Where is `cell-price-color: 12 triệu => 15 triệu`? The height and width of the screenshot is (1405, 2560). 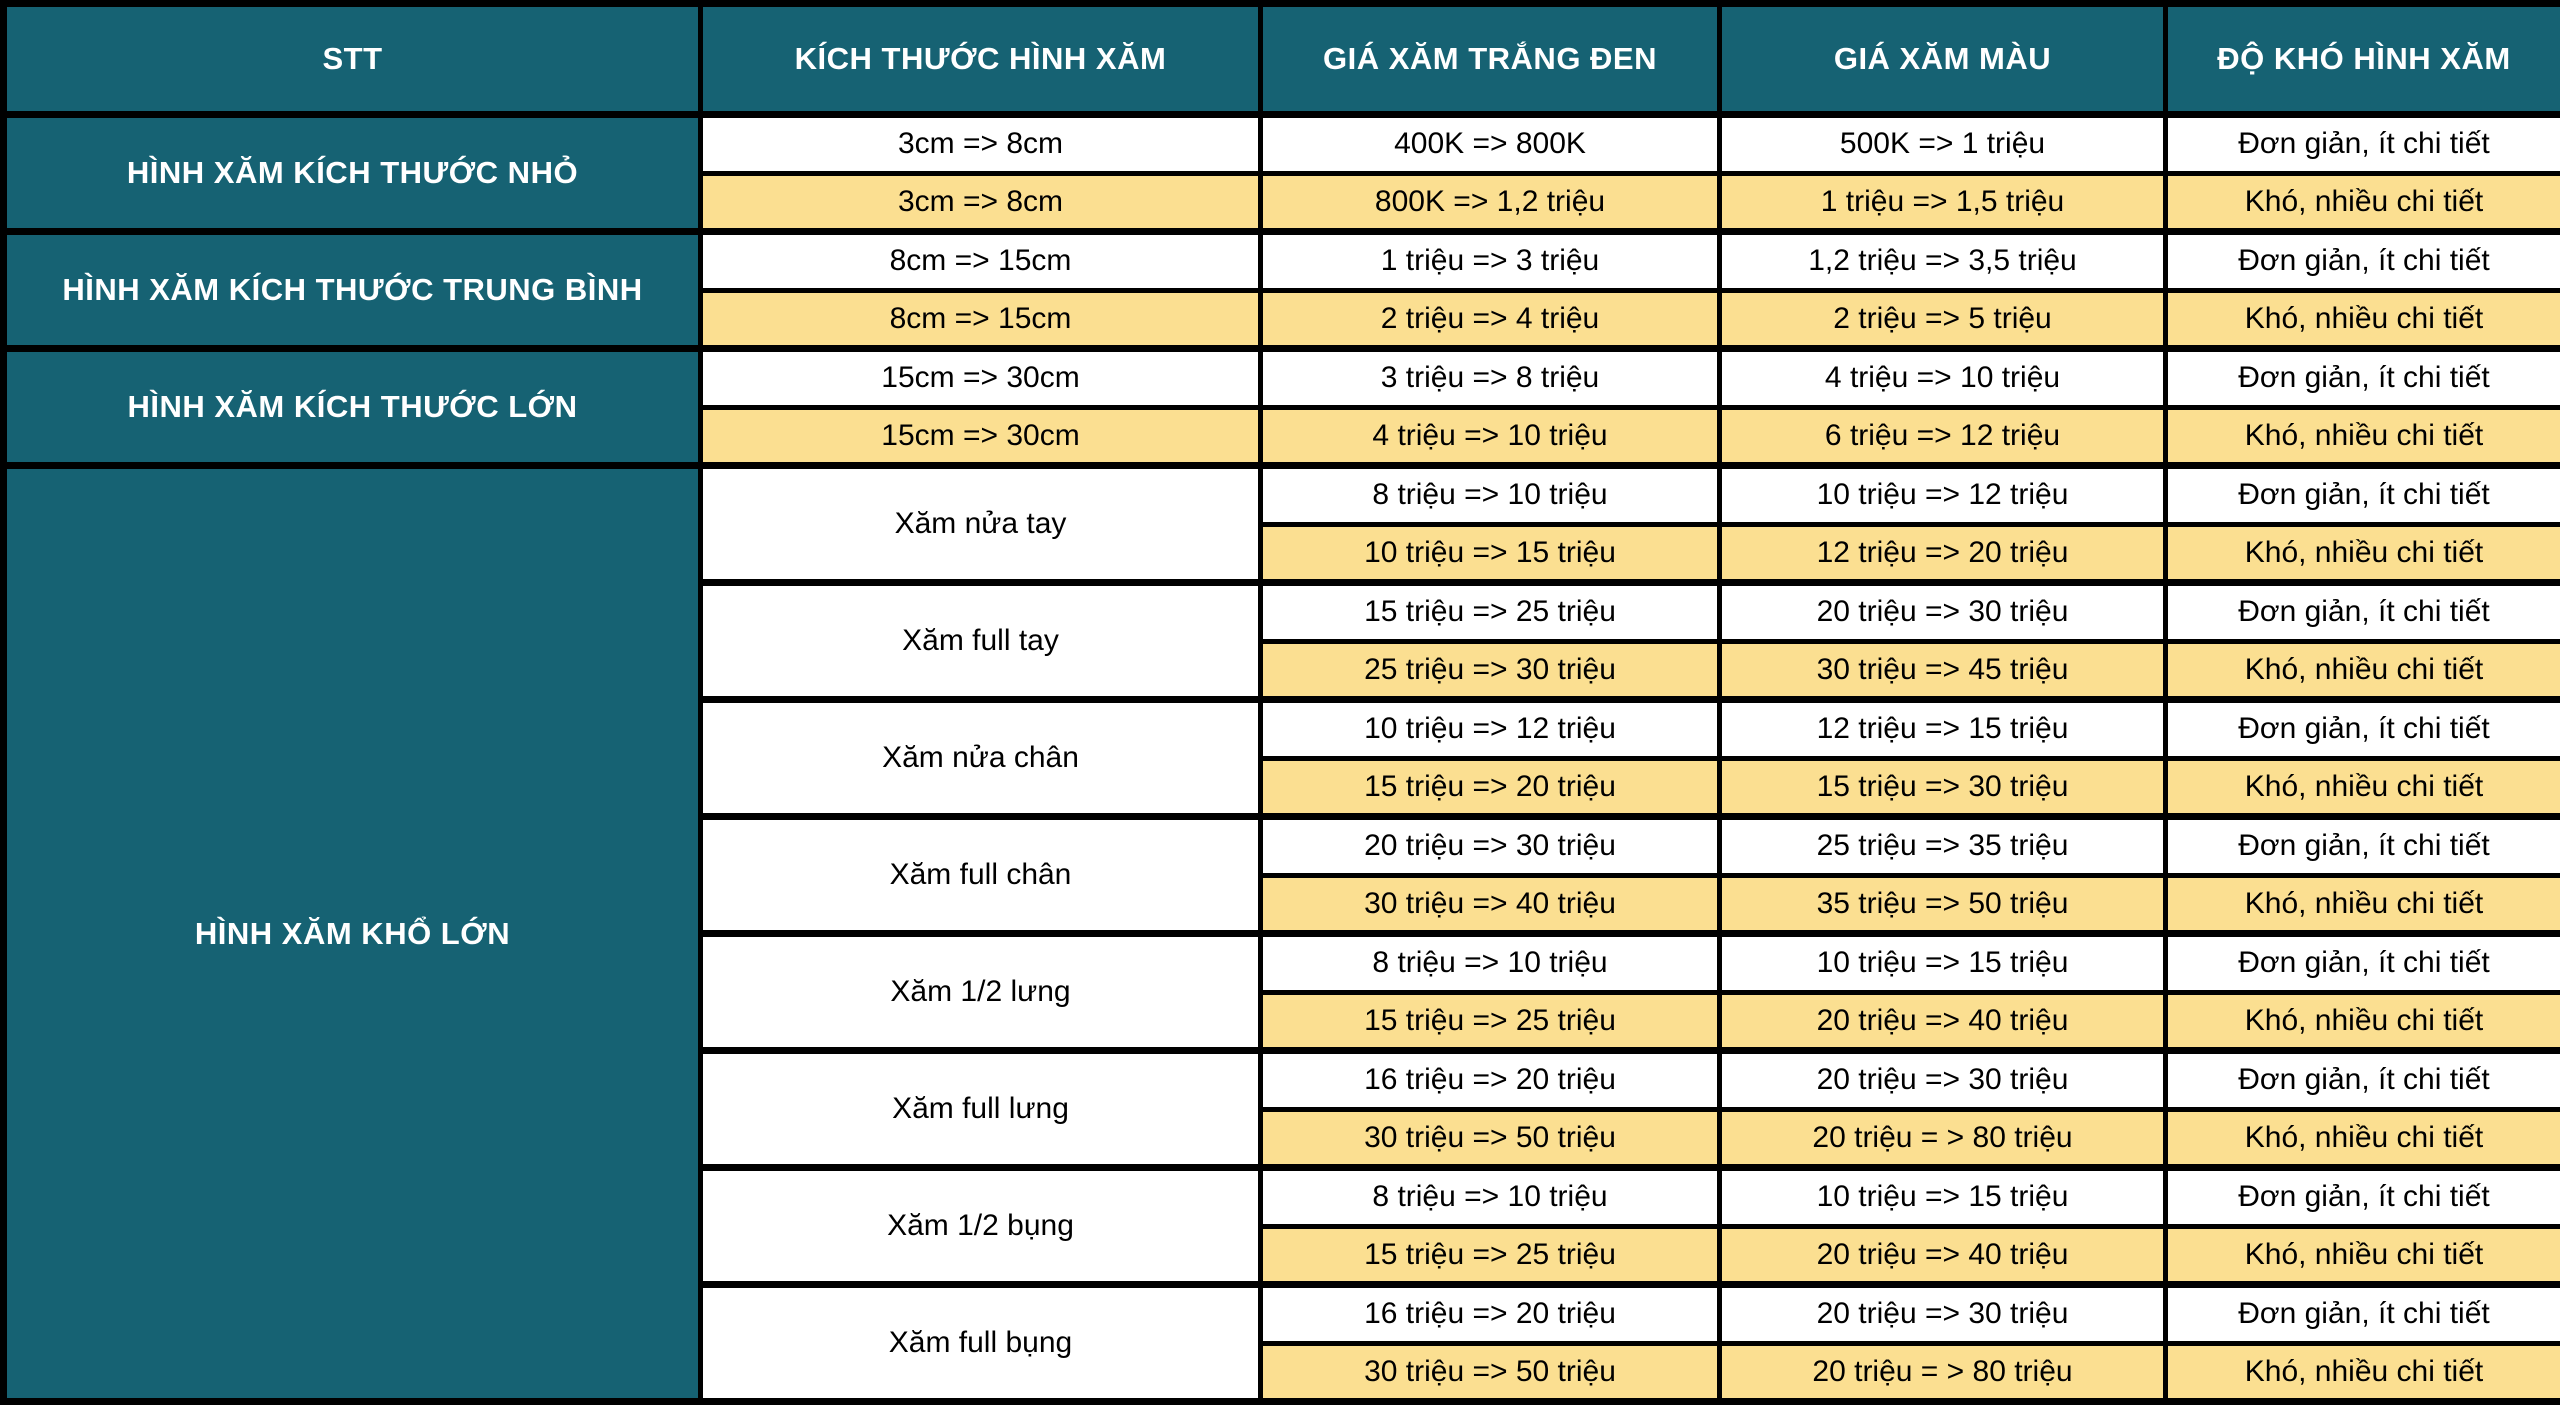 cell-price-color: 12 triệu => 15 triệu is located at coordinates (1942, 728).